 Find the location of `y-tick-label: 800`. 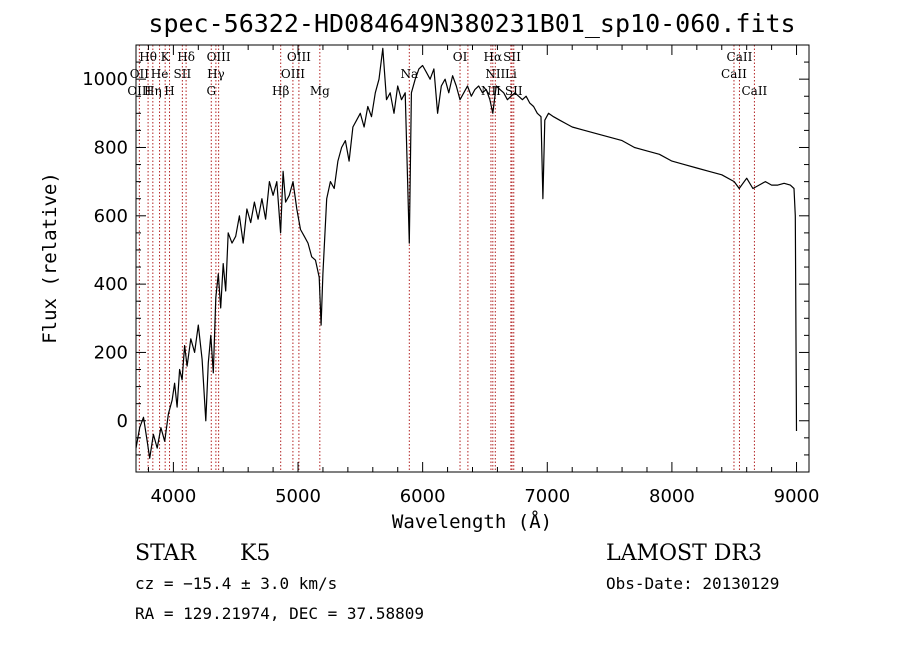

y-tick-label: 800 is located at coordinates (111, 147).